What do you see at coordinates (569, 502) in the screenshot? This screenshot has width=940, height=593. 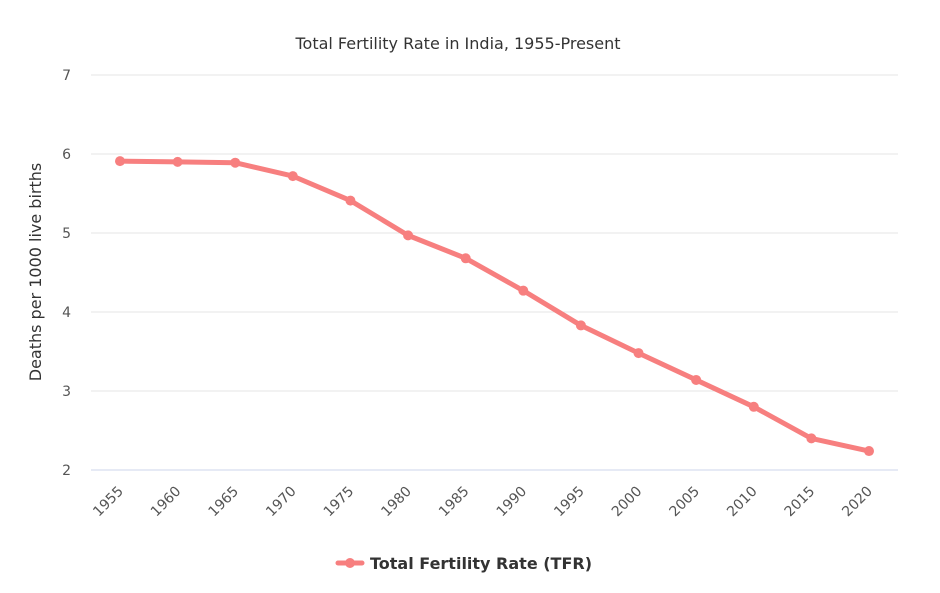 I see `x-tick-label: 1995` at bounding box center [569, 502].